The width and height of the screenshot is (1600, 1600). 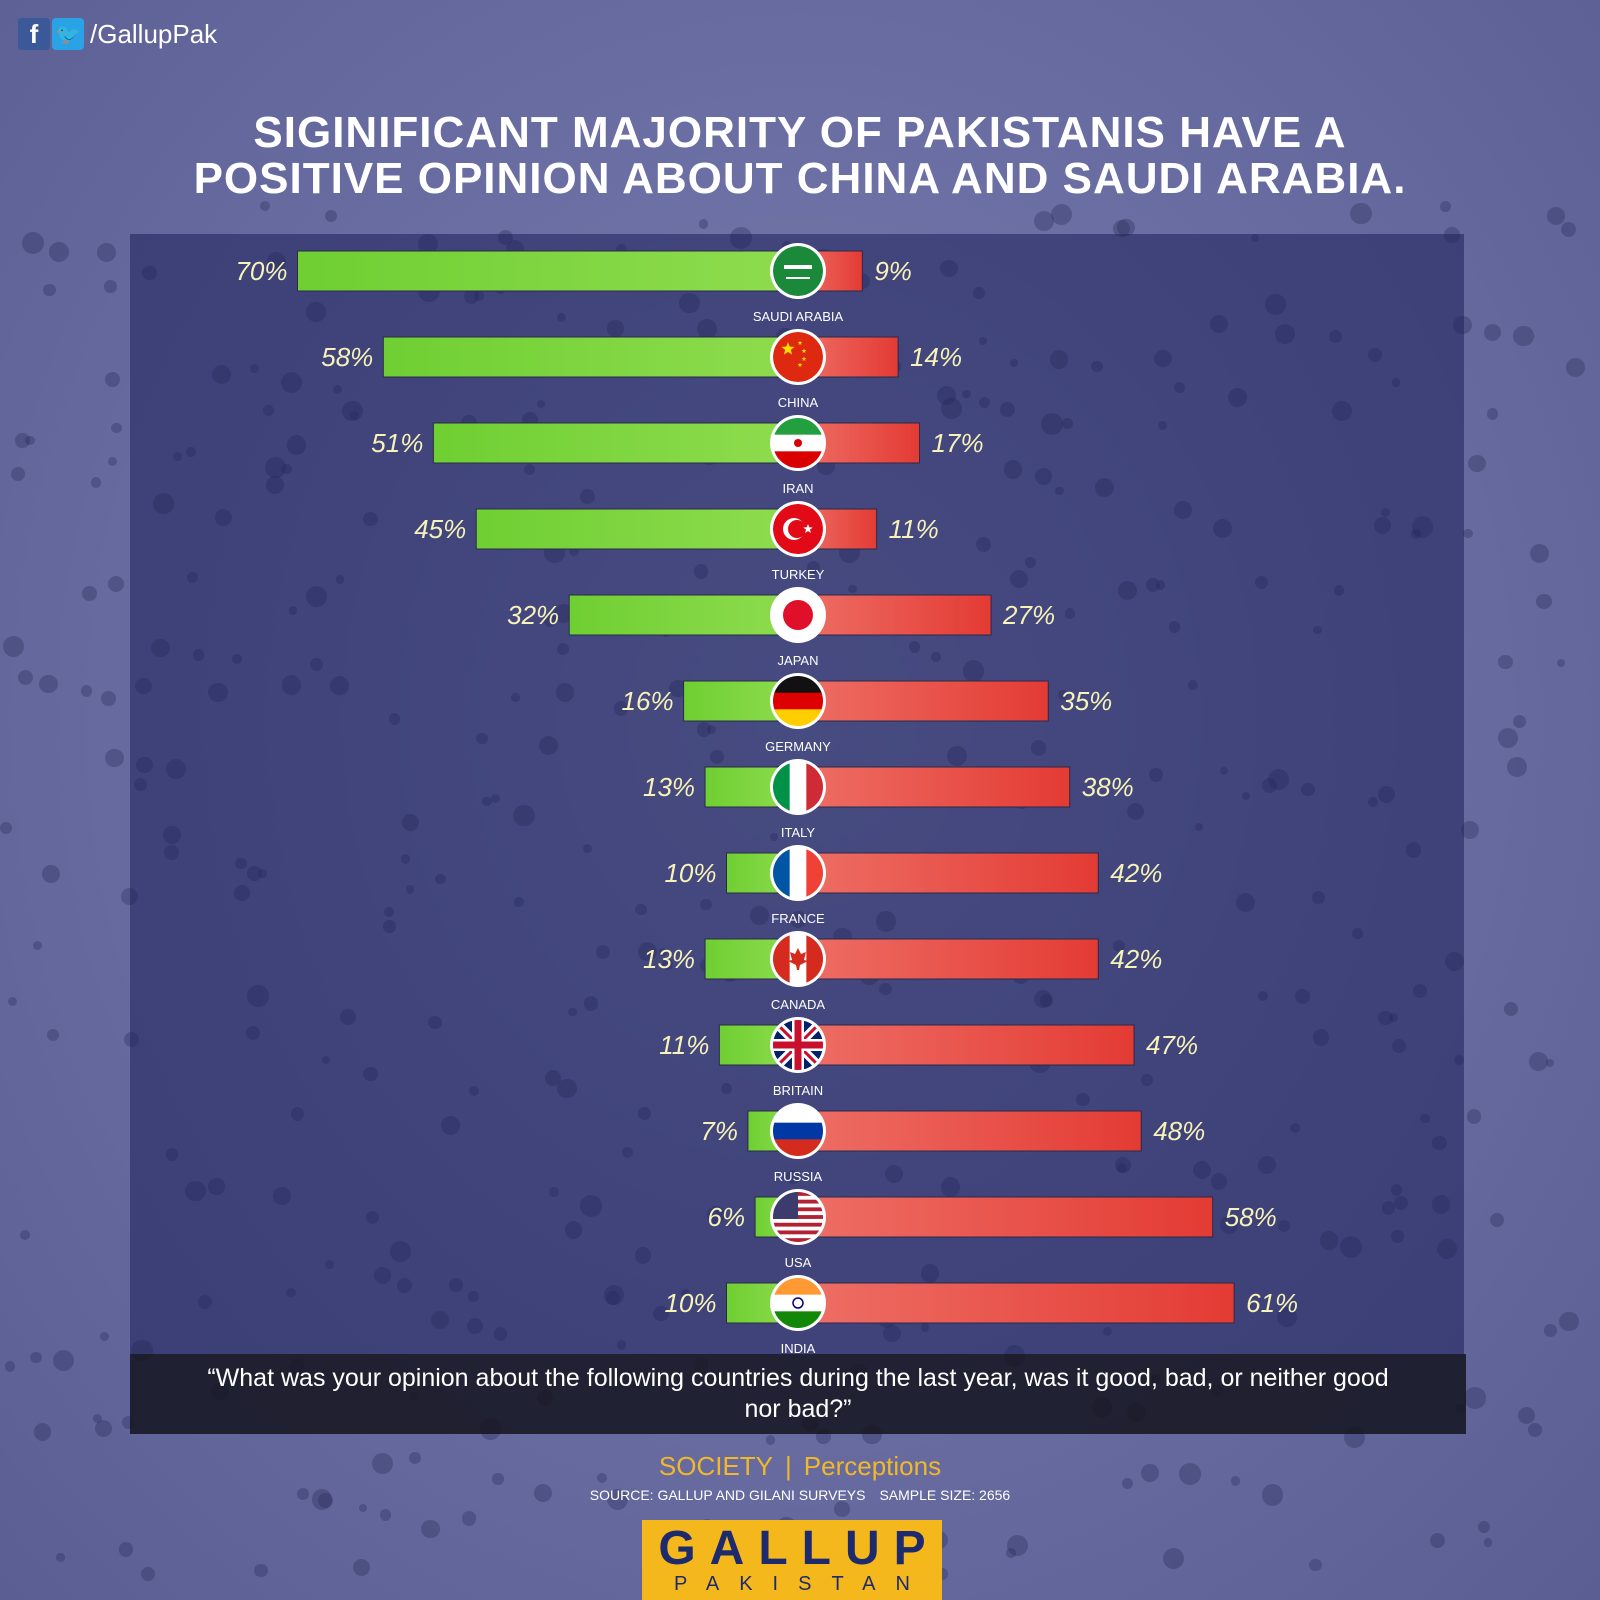 I want to click on bar-row: 7% 48% RUSSIA, so click(x=952, y=1143).